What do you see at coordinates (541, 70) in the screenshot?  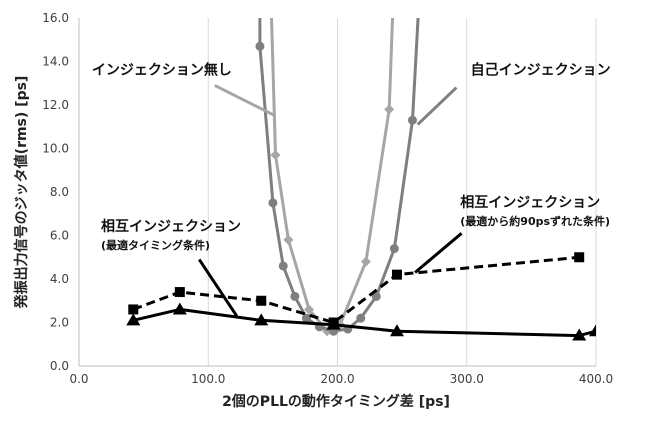 I see `annotation-label: 自己インジェクション` at bounding box center [541, 70].